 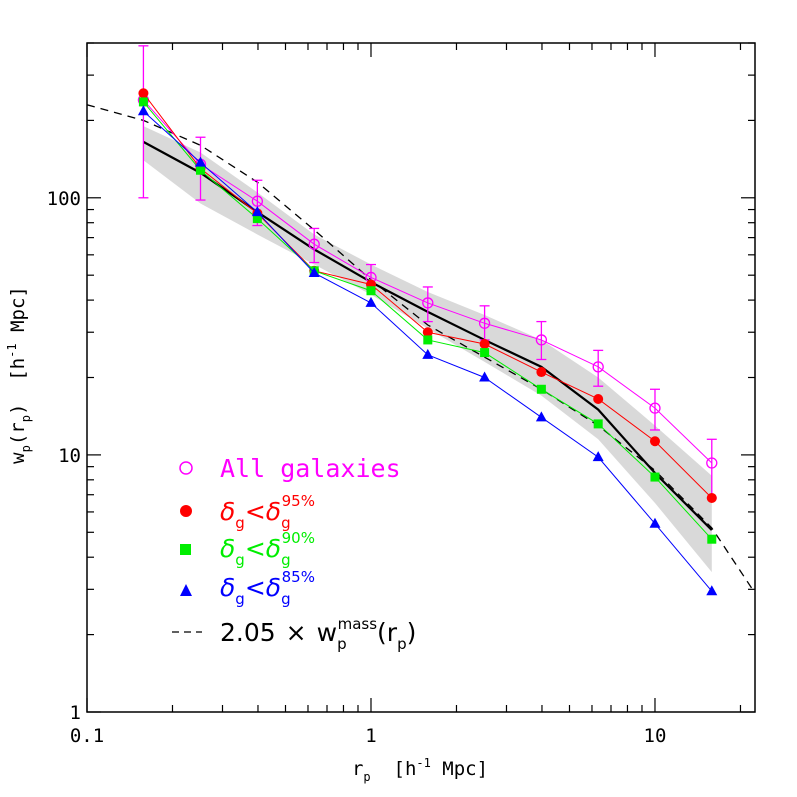 I want to click on legend-entry-mass: 2.05 × wpmass(rp), so click(x=294, y=634).